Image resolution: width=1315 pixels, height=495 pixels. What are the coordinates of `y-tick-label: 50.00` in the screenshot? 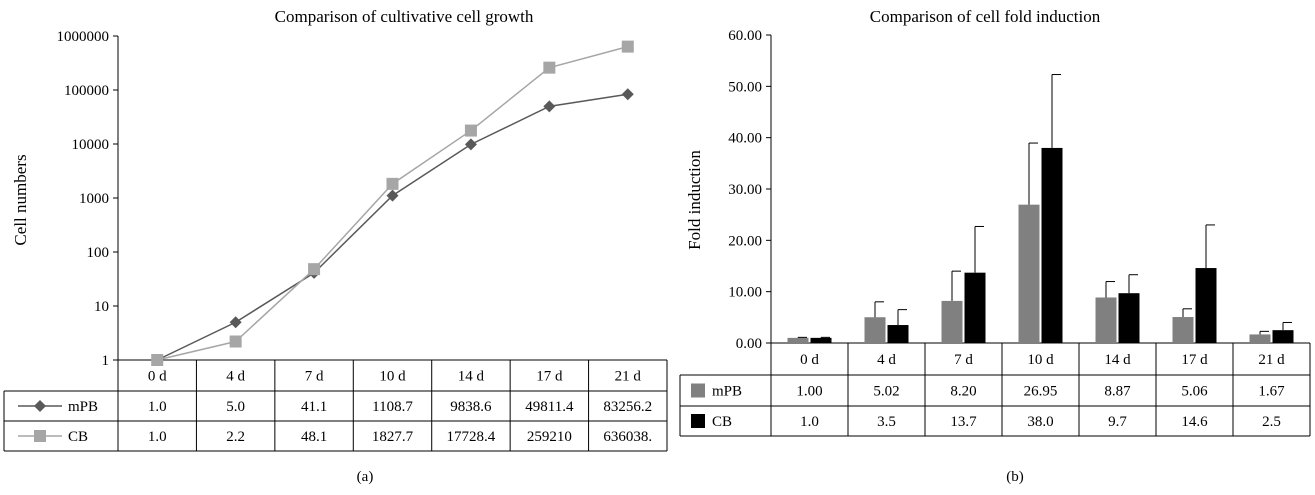 It's located at (745, 87).